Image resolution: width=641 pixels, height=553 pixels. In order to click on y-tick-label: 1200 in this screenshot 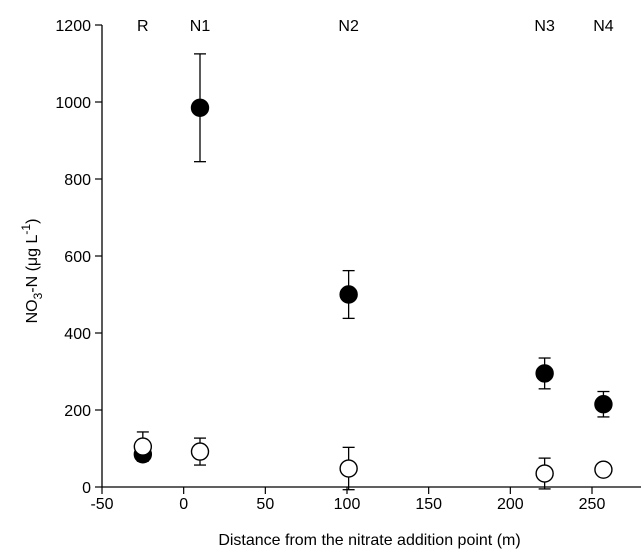, I will do `click(73, 26)`.